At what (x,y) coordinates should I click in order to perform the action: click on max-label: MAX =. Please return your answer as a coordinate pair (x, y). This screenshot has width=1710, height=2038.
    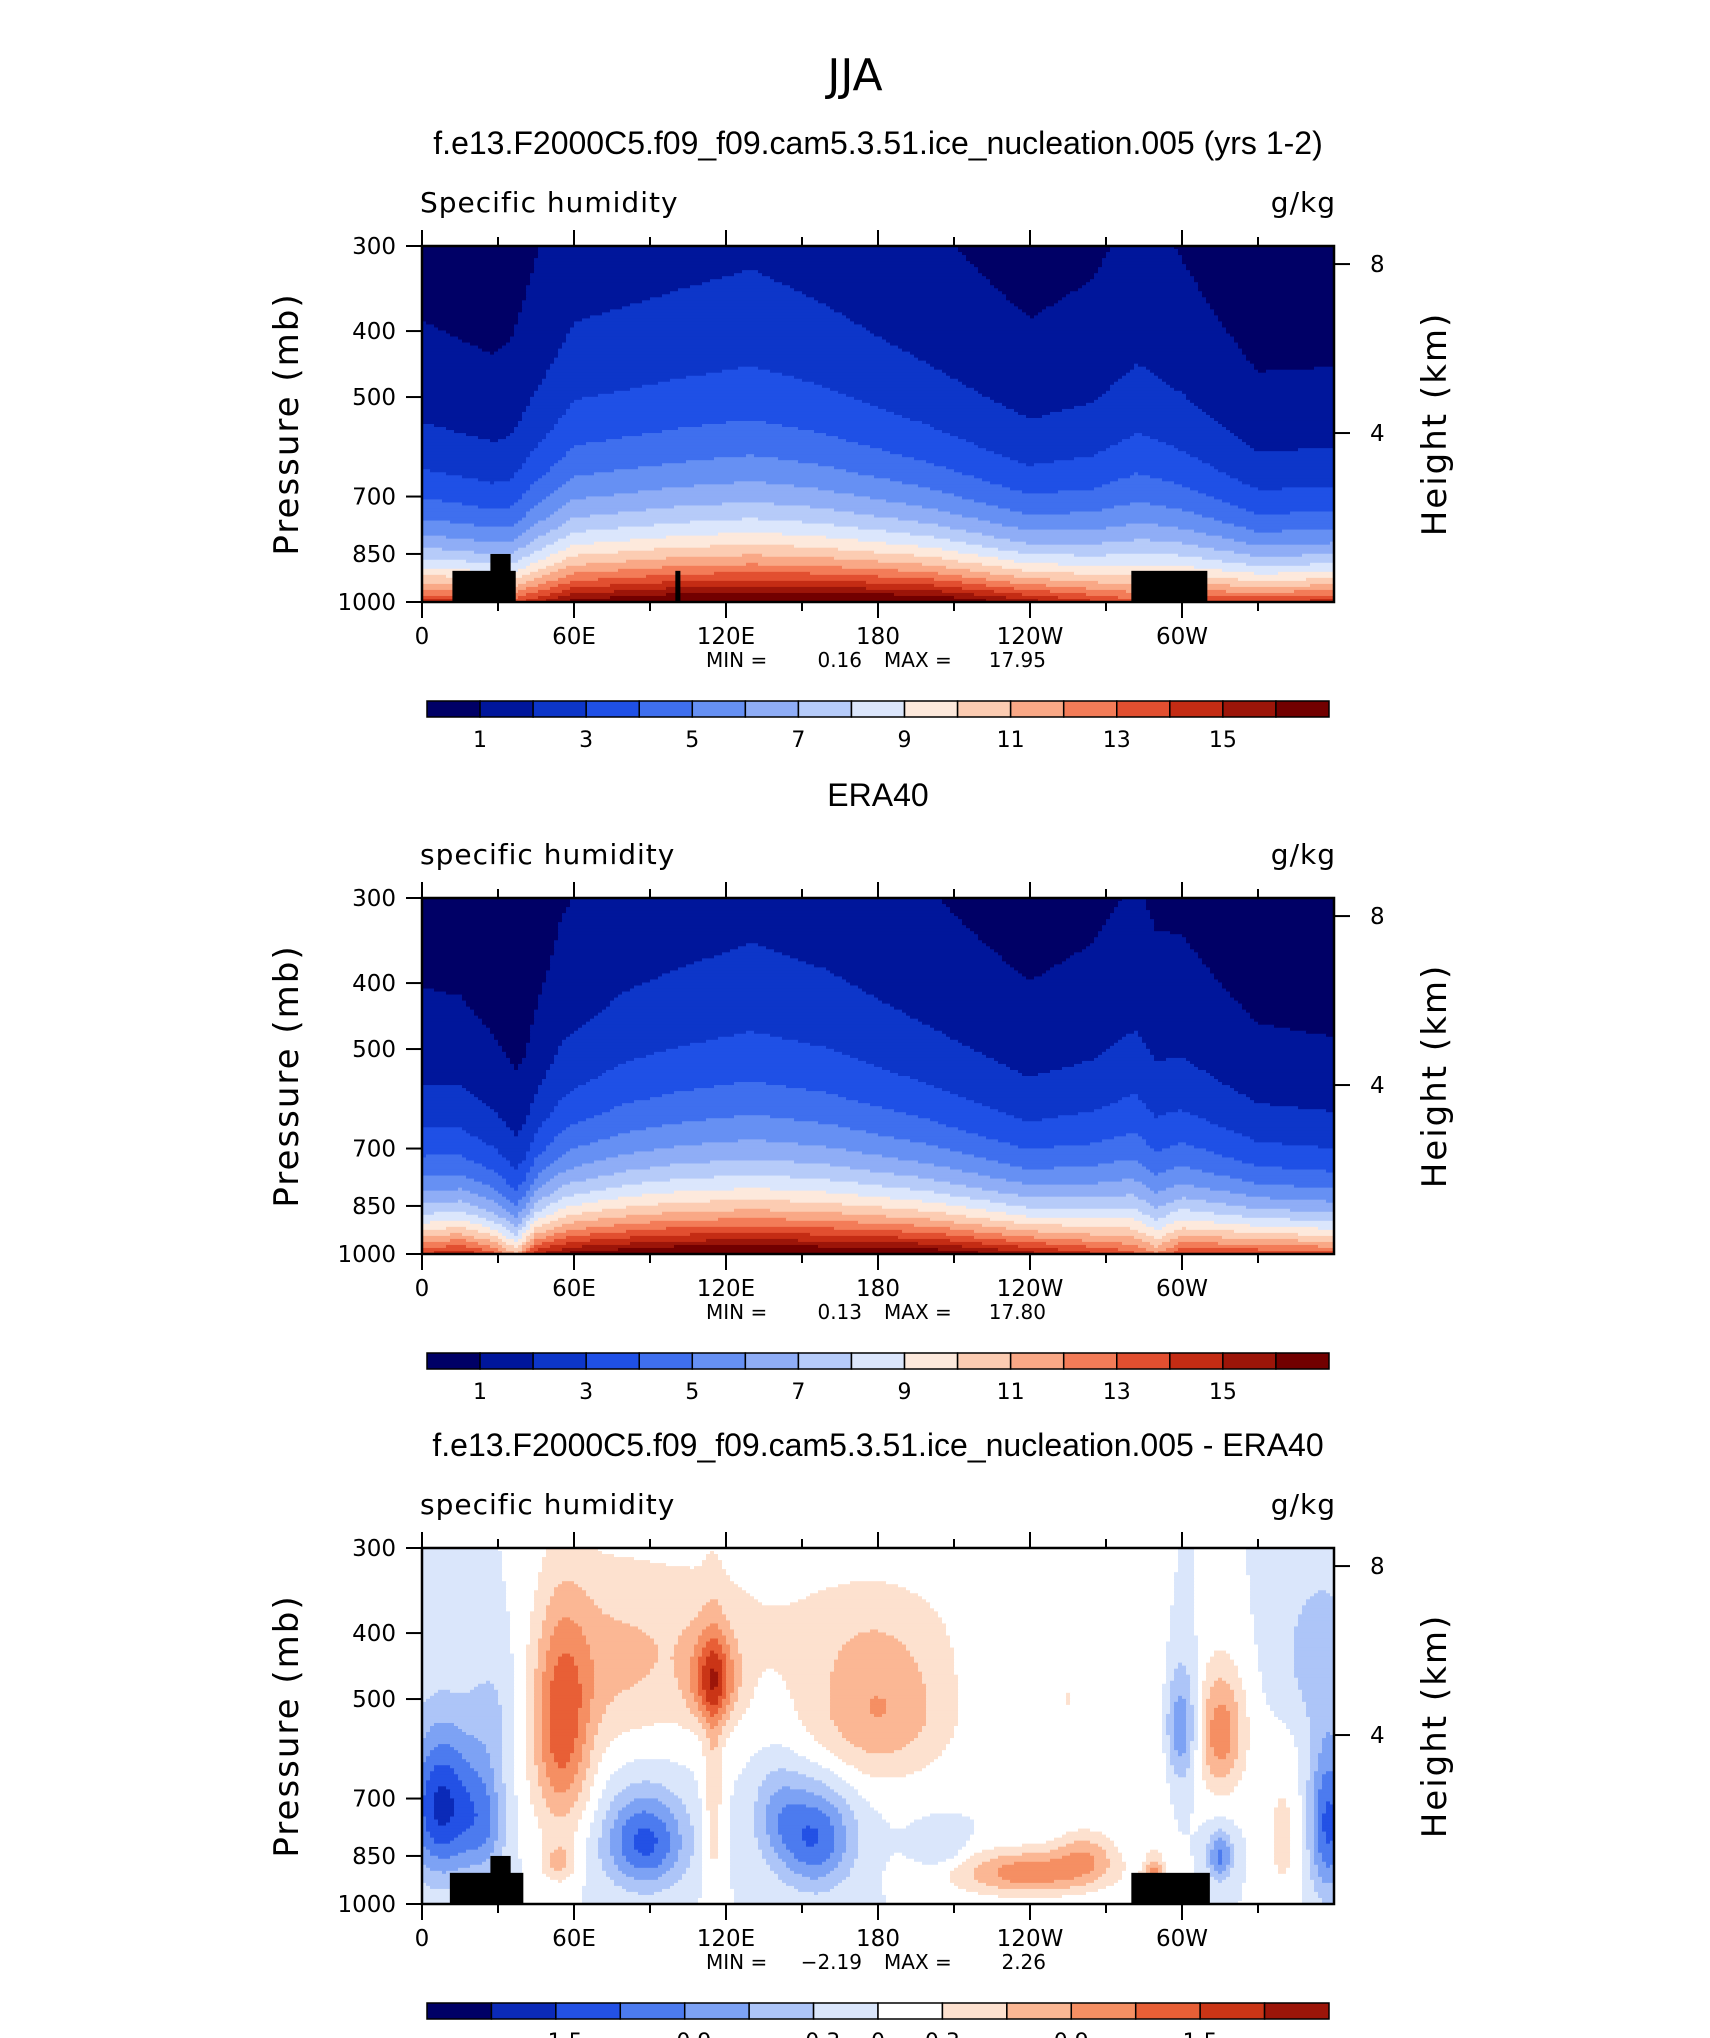
    Looking at the image, I should click on (918, 660).